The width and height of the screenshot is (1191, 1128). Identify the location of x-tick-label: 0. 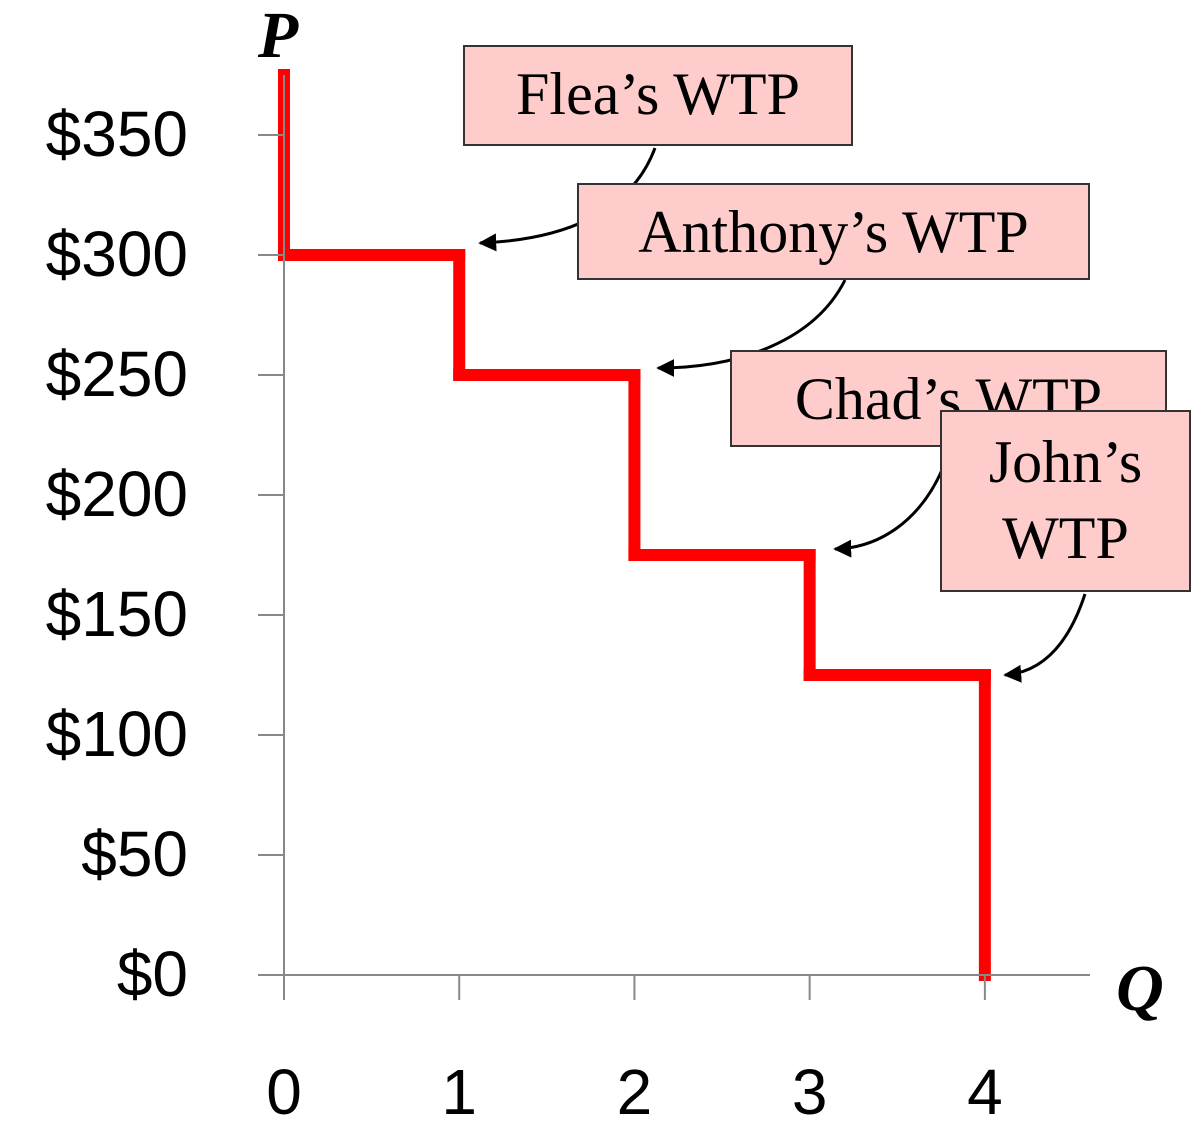
(284, 1092).